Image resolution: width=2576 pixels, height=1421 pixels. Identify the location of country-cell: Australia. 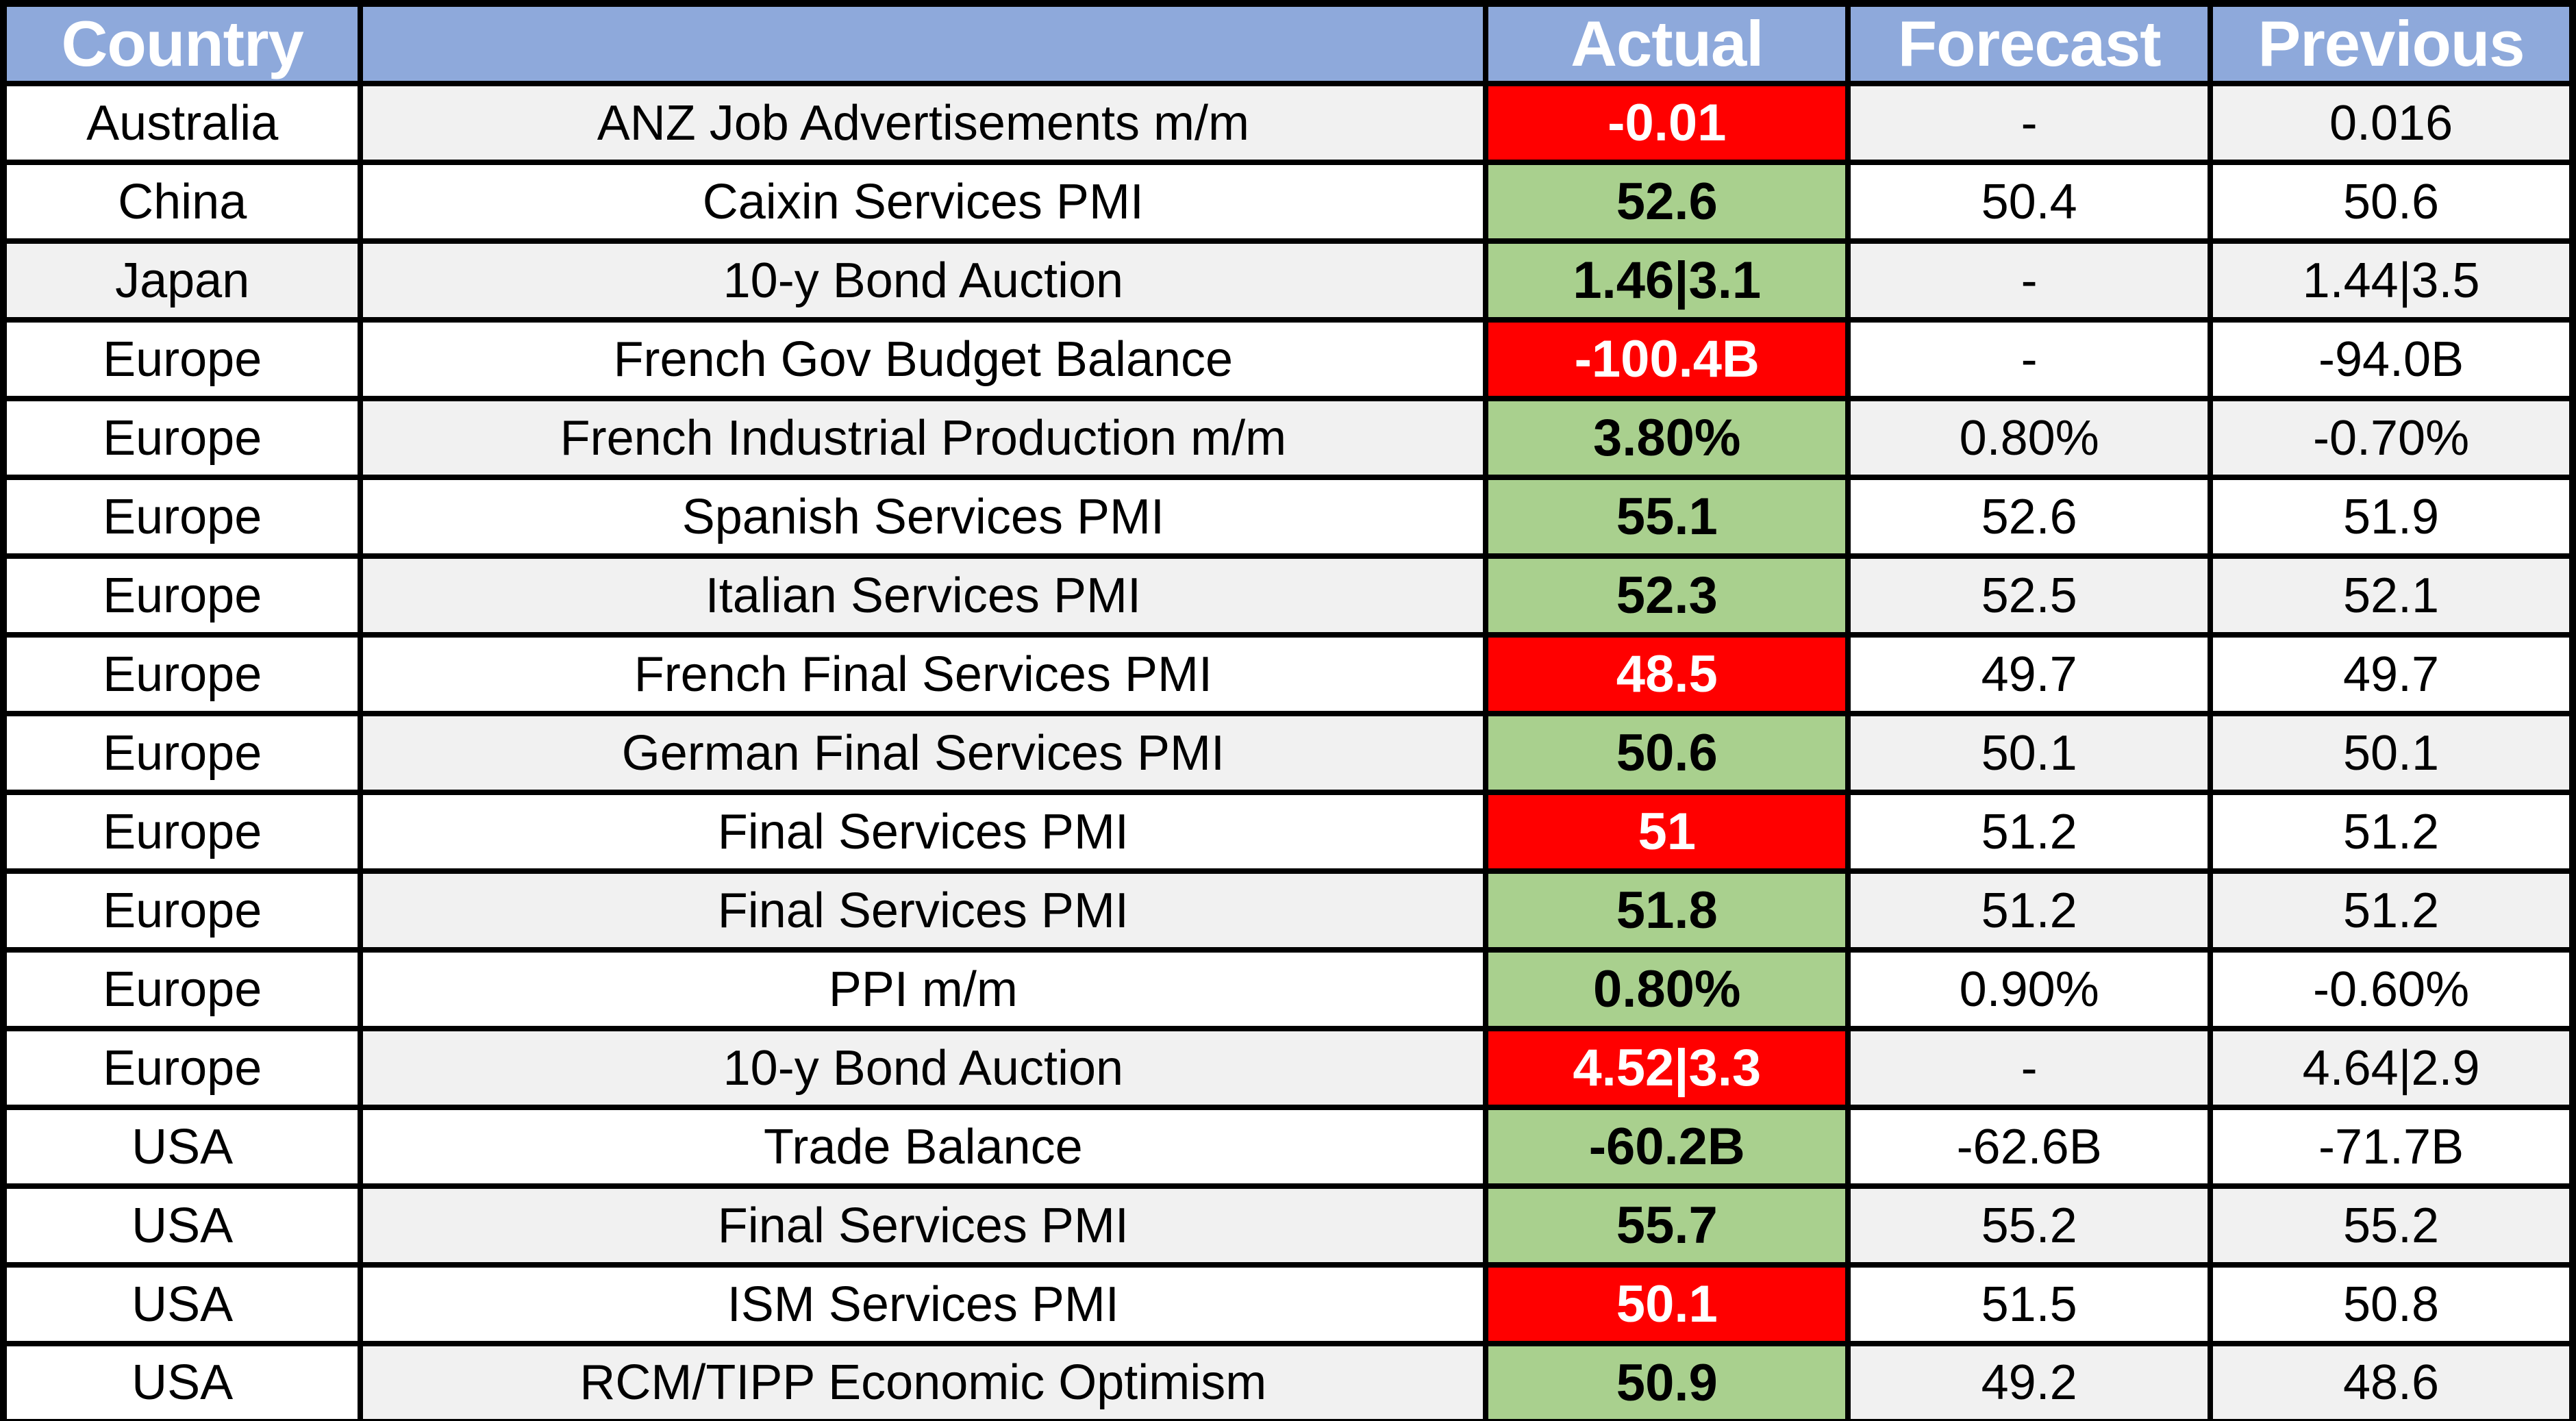
(182, 123).